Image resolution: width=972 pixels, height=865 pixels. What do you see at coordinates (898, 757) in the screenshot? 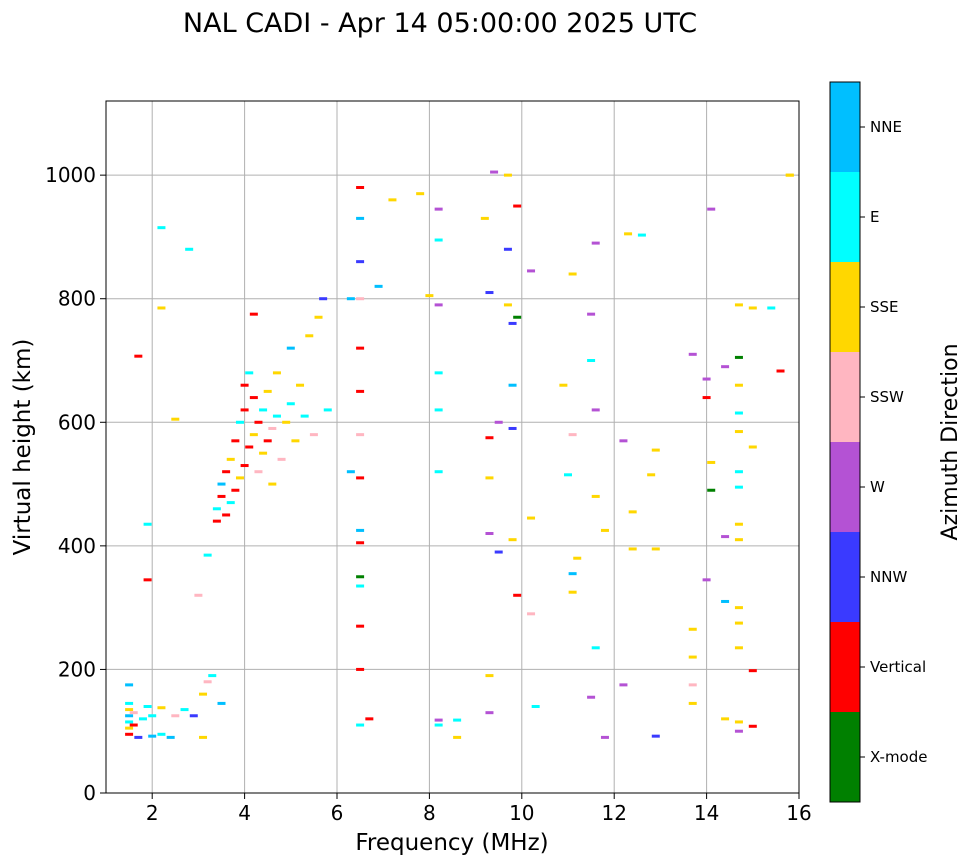
I see `colorbar-tick-label: X-mode` at bounding box center [898, 757].